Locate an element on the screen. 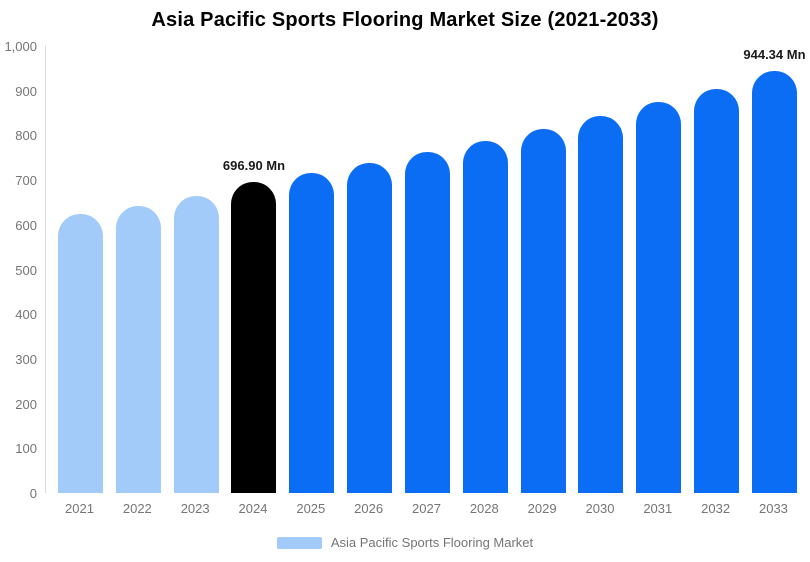 This screenshot has height=562, width=810. x-tick-label-2030: 2030 is located at coordinates (600, 508).